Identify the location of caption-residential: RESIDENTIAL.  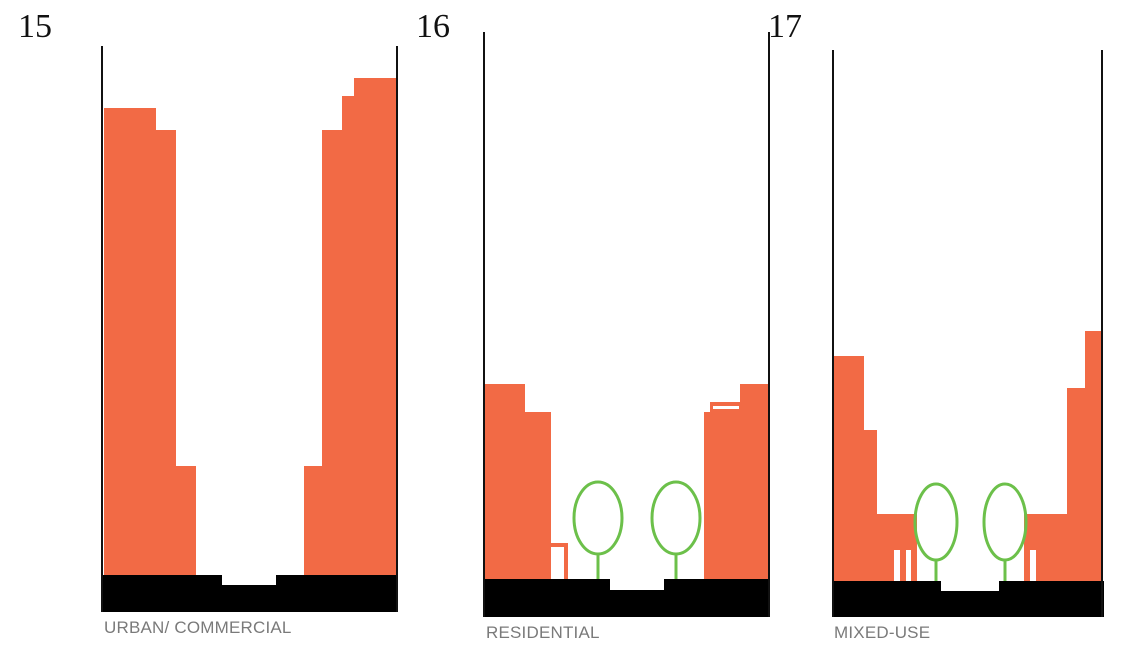
(543, 632).